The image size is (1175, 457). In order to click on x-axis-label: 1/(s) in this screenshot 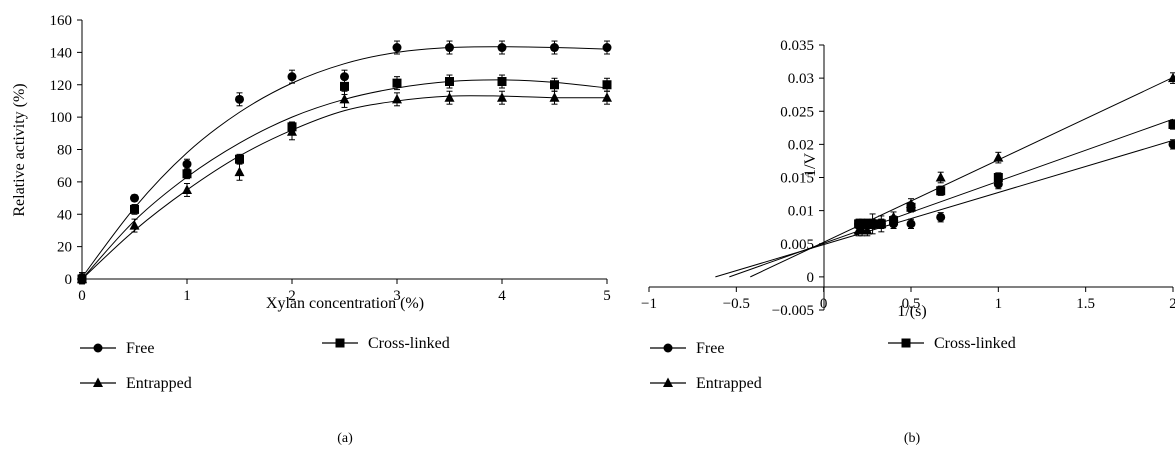, I will do `click(911, 311)`.